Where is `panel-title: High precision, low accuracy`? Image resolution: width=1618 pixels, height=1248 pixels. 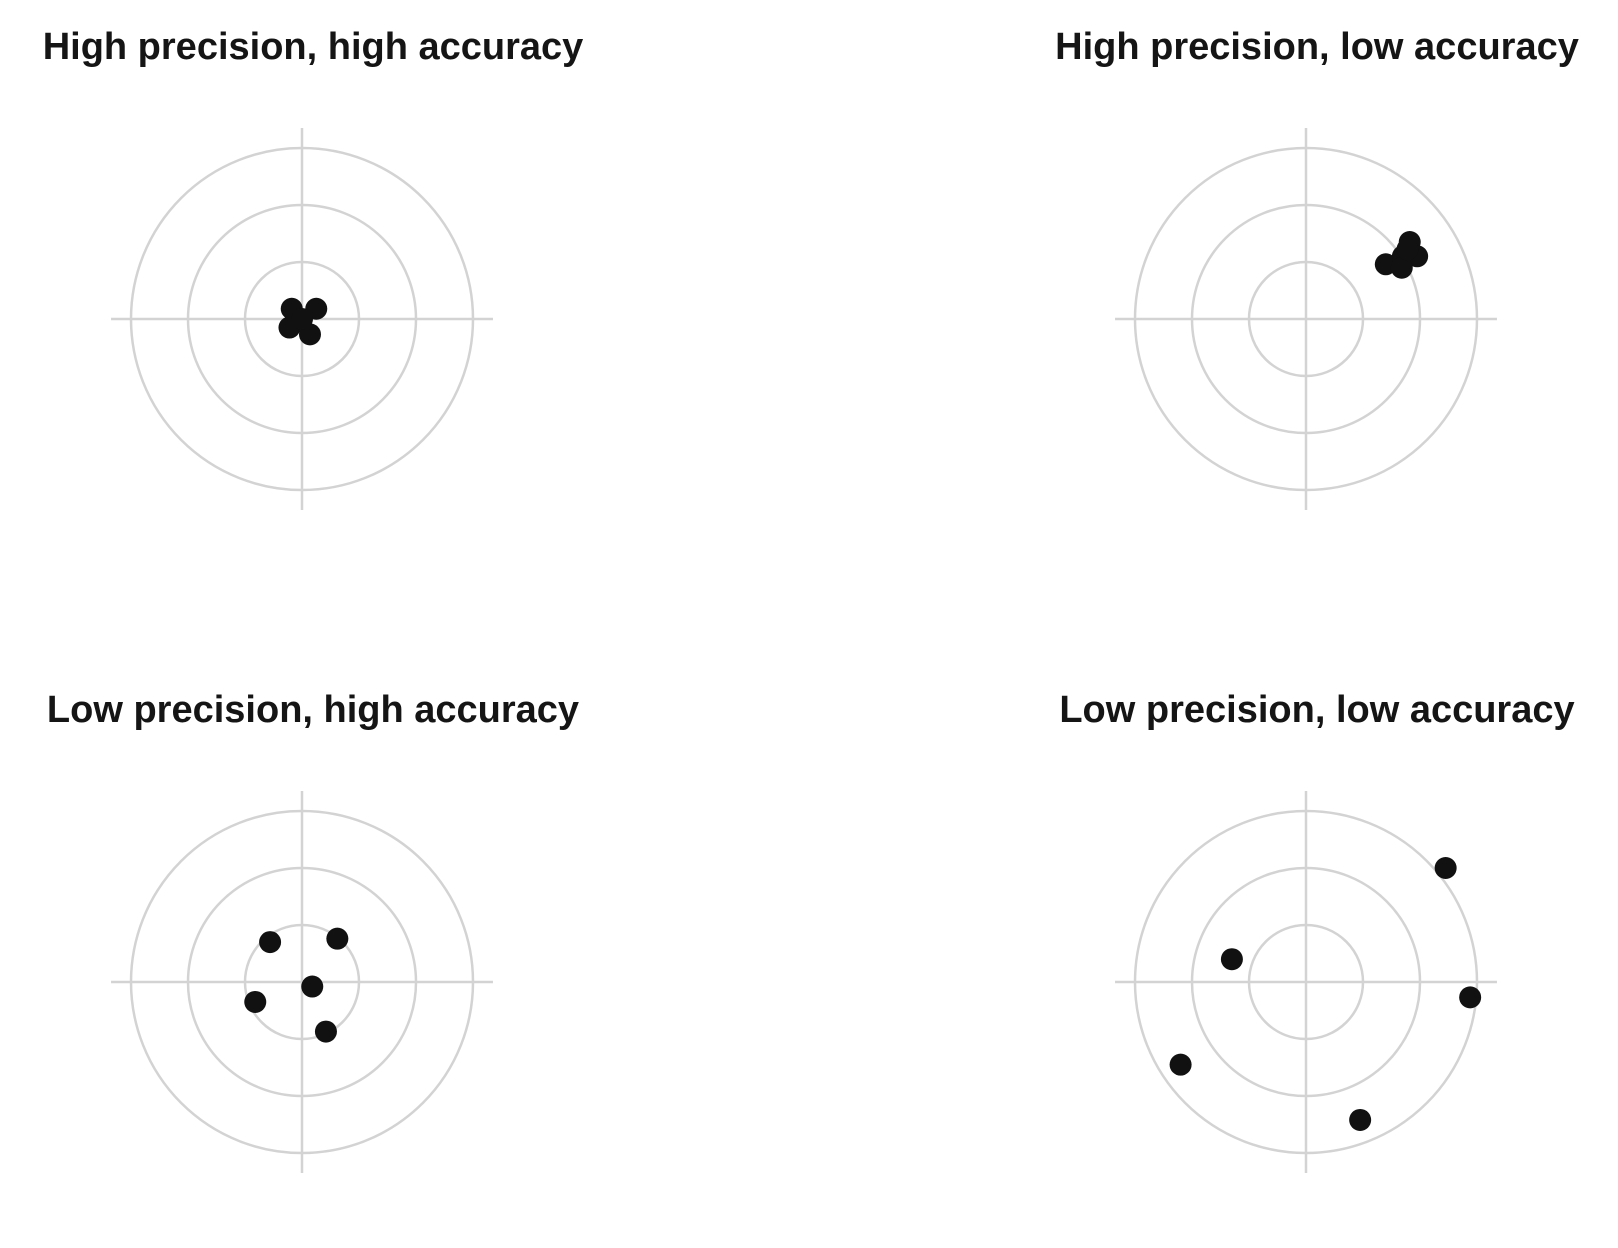 panel-title: High precision, low accuracy is located at coordinates (1317, 47).